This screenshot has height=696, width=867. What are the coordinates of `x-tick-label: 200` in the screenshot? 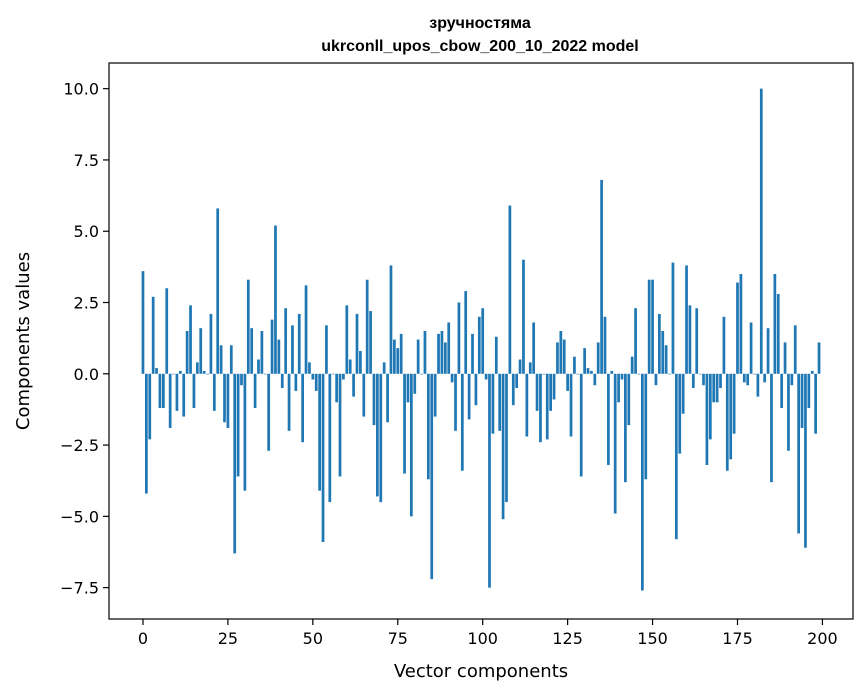 It's located at (822, 638).